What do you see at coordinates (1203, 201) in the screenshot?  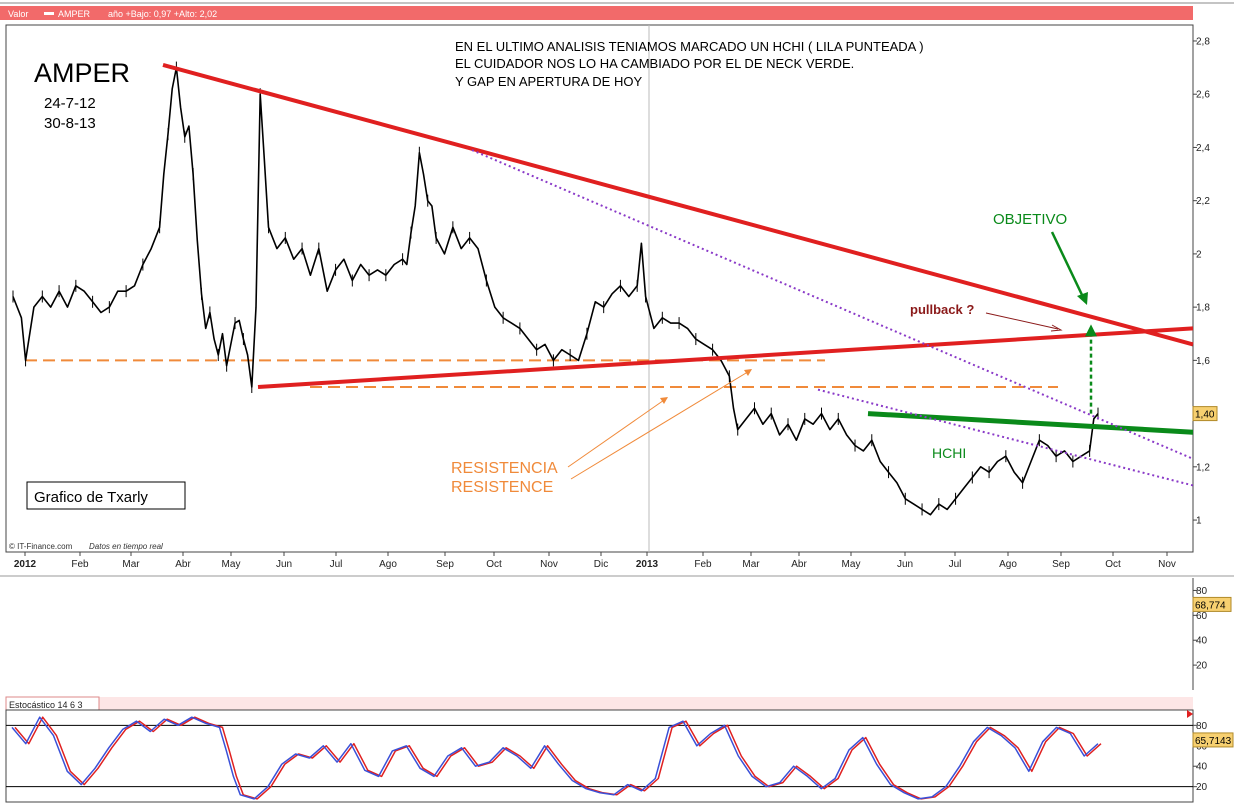 I see `y-tick-label: 2,2` at bounding box center [1203, 201].